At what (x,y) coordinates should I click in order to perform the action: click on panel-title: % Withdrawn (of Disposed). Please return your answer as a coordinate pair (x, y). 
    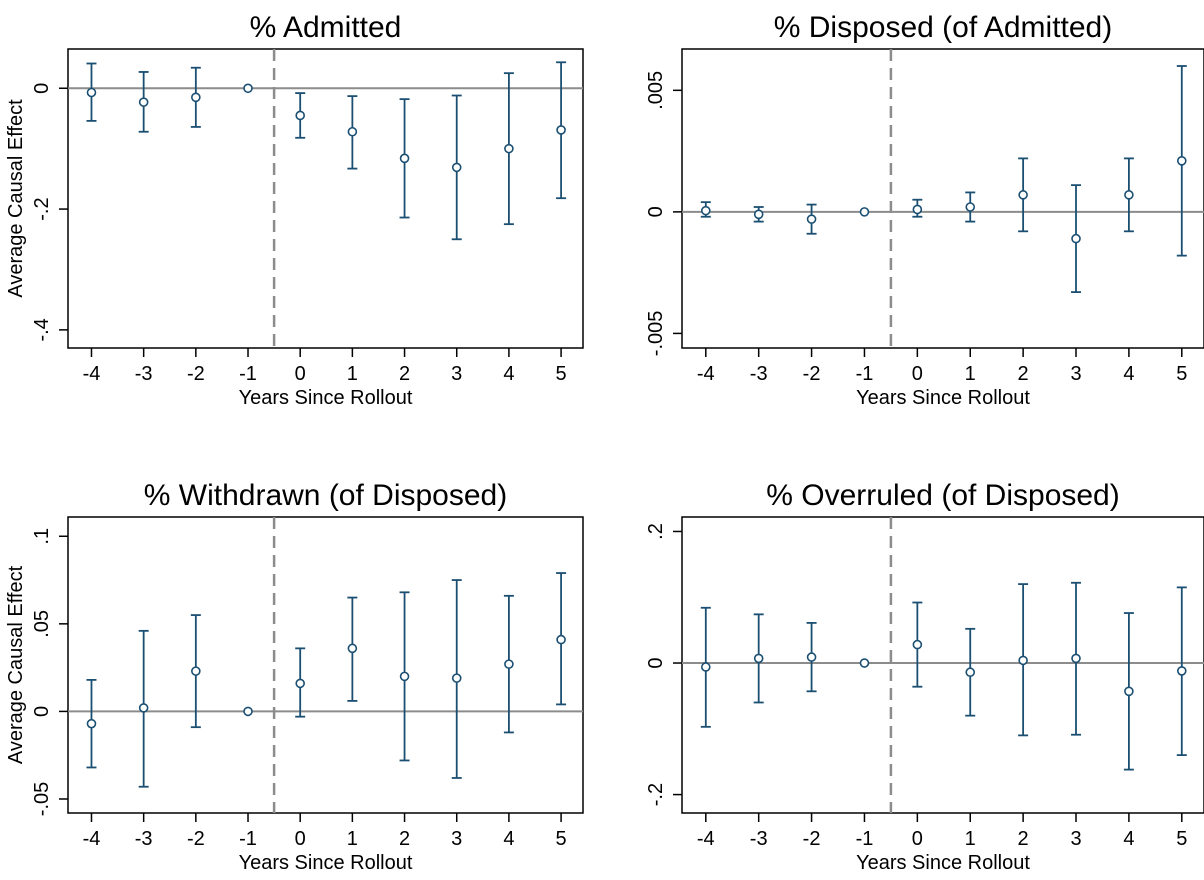
    Looking at the image, I should click on (325, 495).